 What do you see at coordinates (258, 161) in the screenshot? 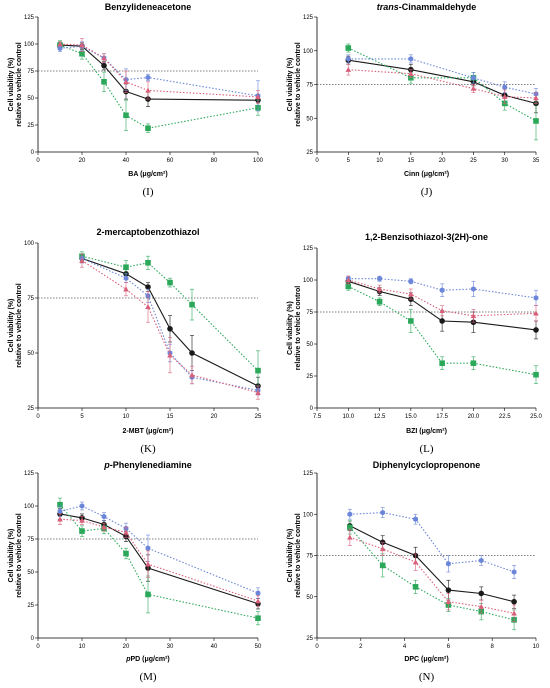
I see `x-tick-label: 100` at bounding box center [258, 161].